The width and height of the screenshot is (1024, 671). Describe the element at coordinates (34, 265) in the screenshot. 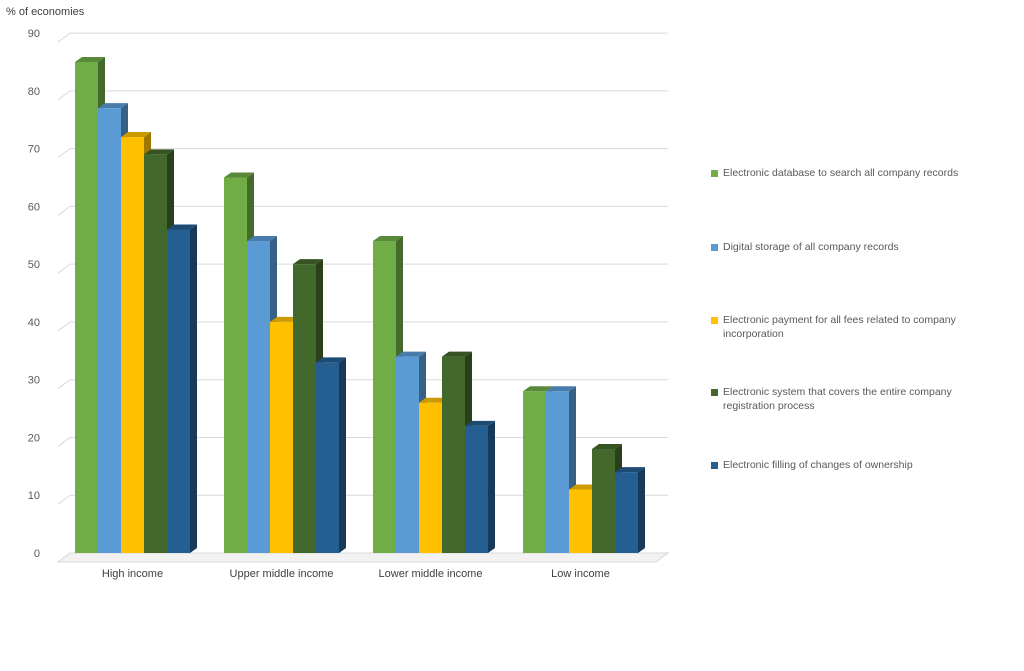

I see `y-tick-label: 50` at that location.